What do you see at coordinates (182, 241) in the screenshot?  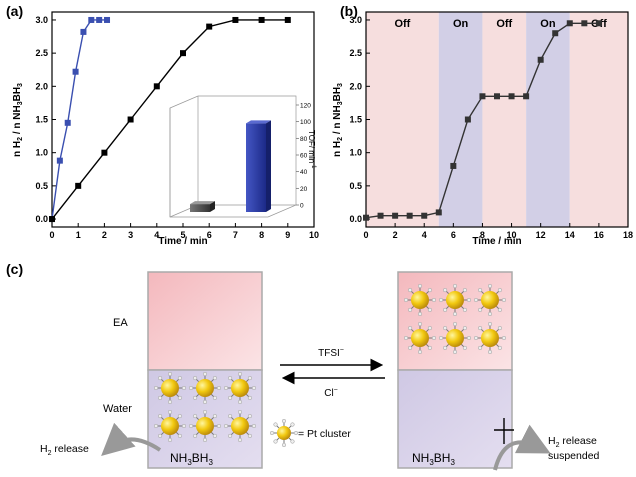 I see `chart-a-x-axis-label: Time / min` at bounding box center [182, 241].